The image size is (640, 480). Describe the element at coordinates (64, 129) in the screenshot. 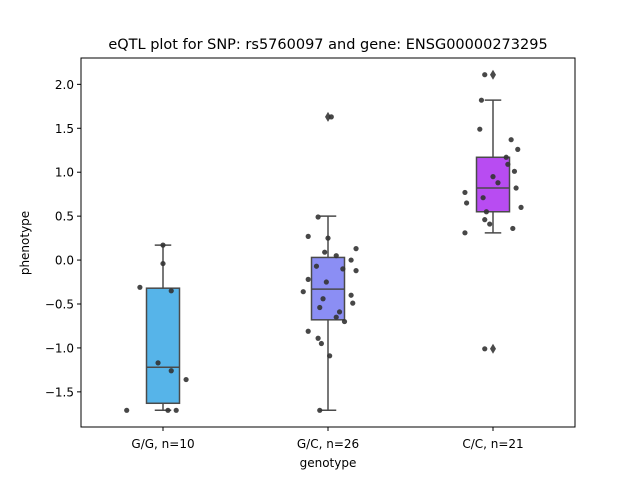

I see `y-tick-label: 1.5` at that location.